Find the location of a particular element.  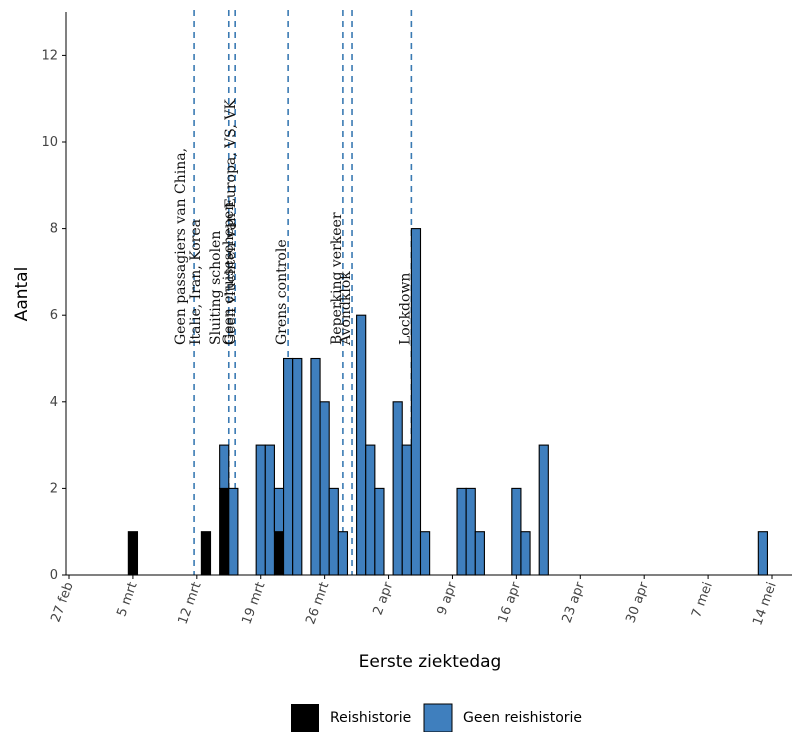

x-tick-label: 27 feb is located at coordinates (62, 602).